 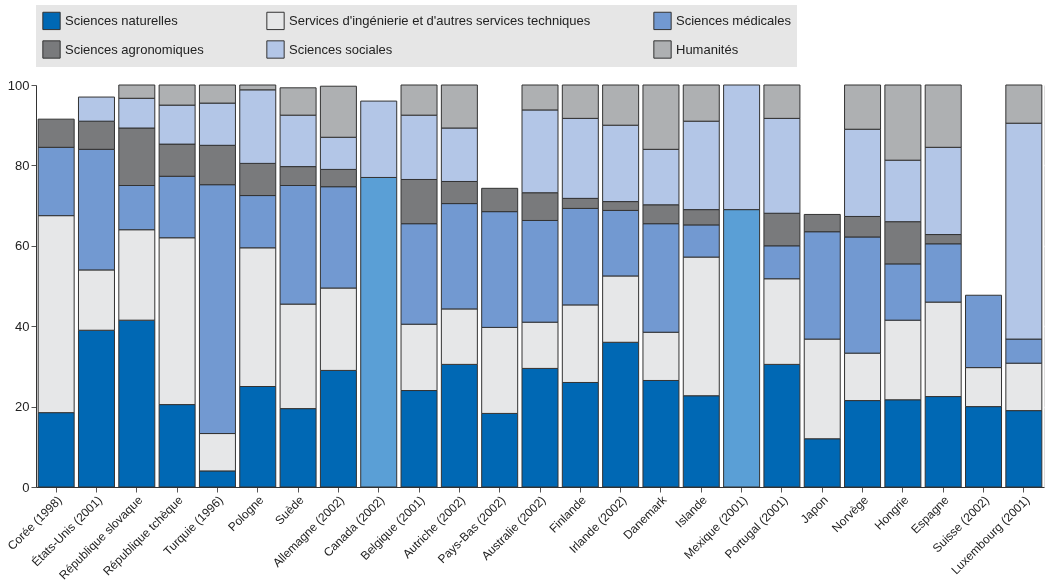 What do you see at coordinates (22, 165) in the screenshot?
I see `y-tick-label: 80` at bounding box center [22, 165].